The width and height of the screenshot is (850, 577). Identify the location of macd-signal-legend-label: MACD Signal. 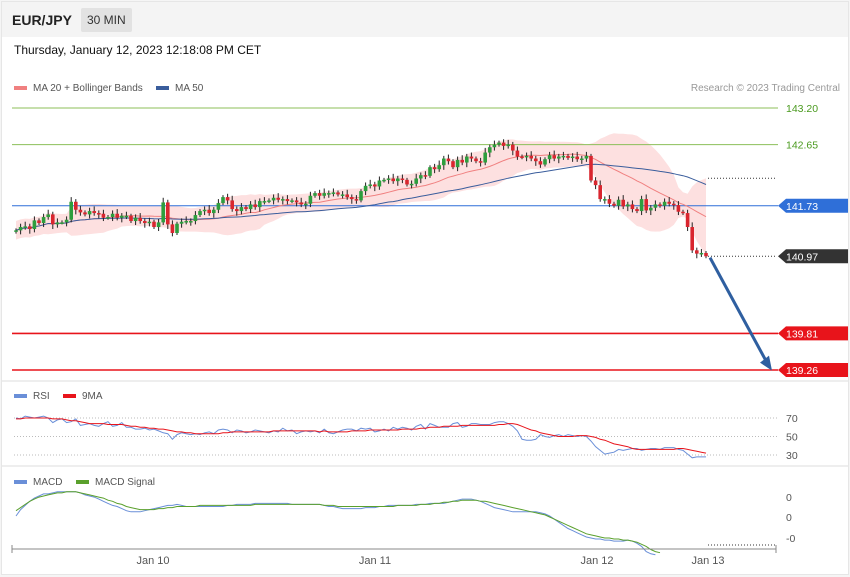
(125, 482).